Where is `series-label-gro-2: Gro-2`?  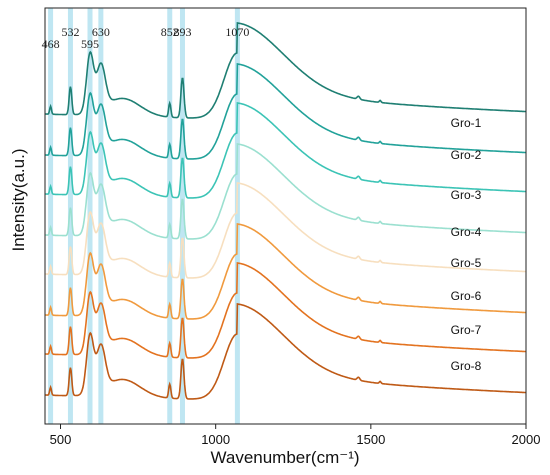 series-label-gro-2: Gro-2 is located at coordinates (466, 155).